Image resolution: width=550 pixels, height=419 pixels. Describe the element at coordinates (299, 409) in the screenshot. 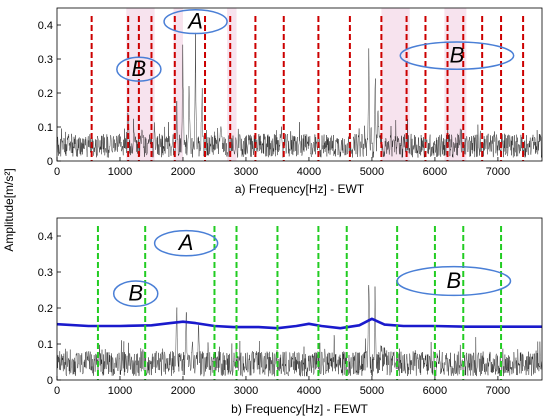

I see `x-axis-label: b) Frequency[Hz] - FEWT` at that location.